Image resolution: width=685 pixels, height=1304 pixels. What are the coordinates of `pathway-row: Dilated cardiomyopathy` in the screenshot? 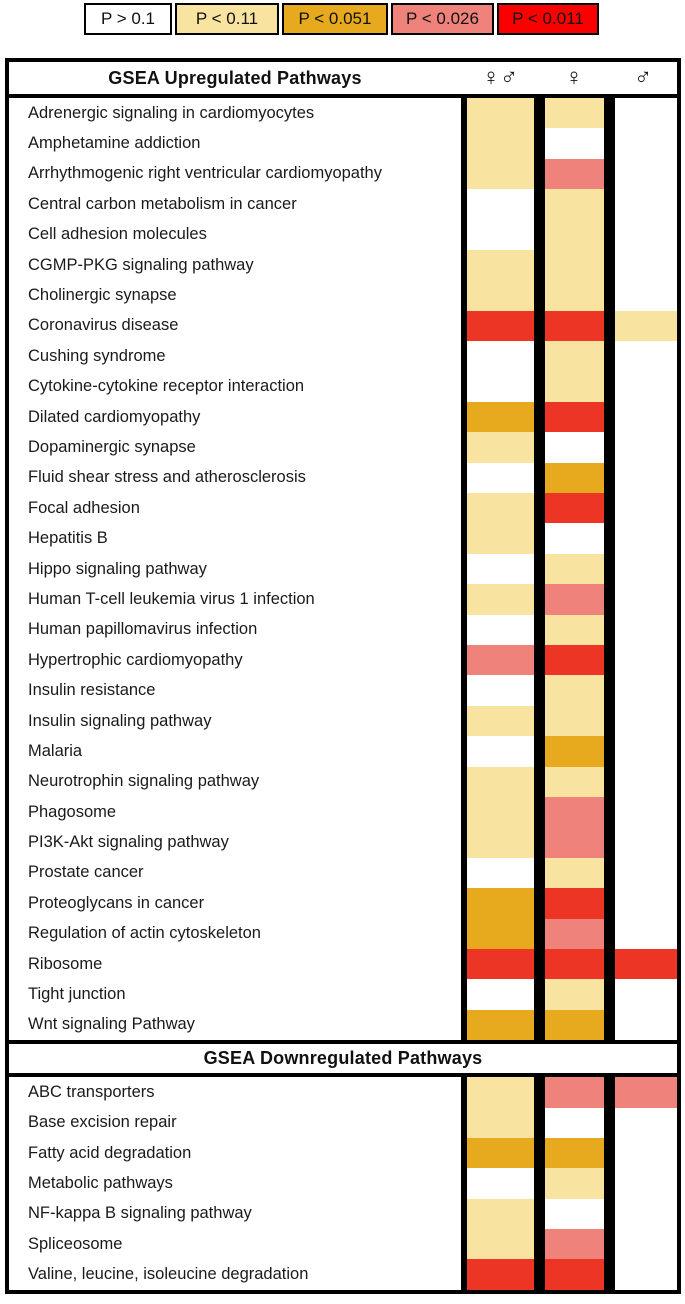 It's located at (343, 417).